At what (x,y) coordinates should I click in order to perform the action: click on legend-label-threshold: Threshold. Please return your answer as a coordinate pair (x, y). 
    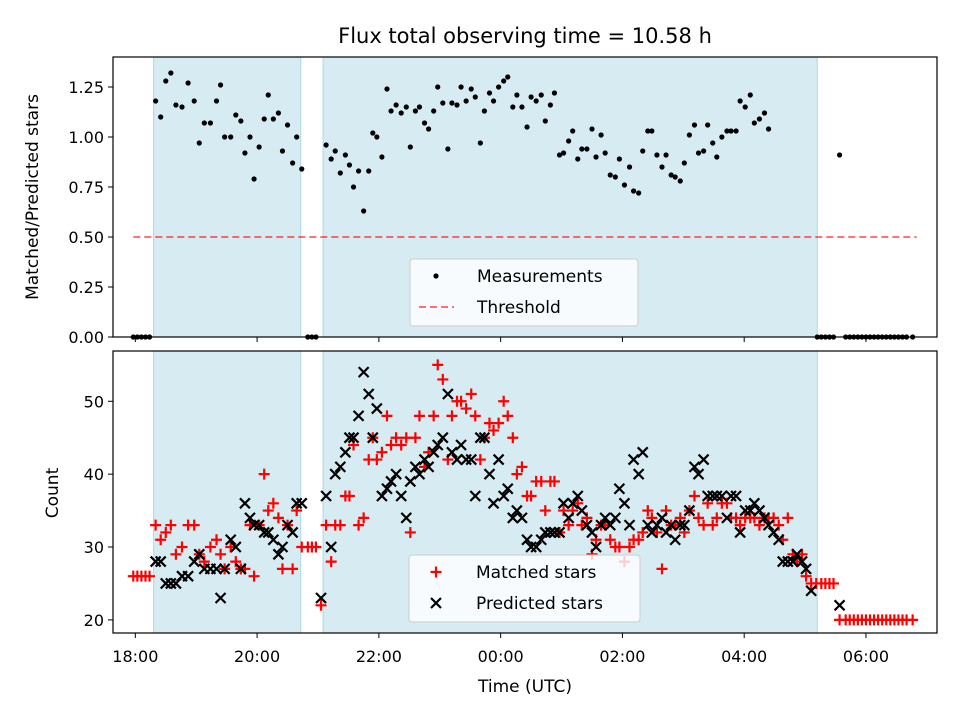
    Looking at the image, I should click on (518, 308).